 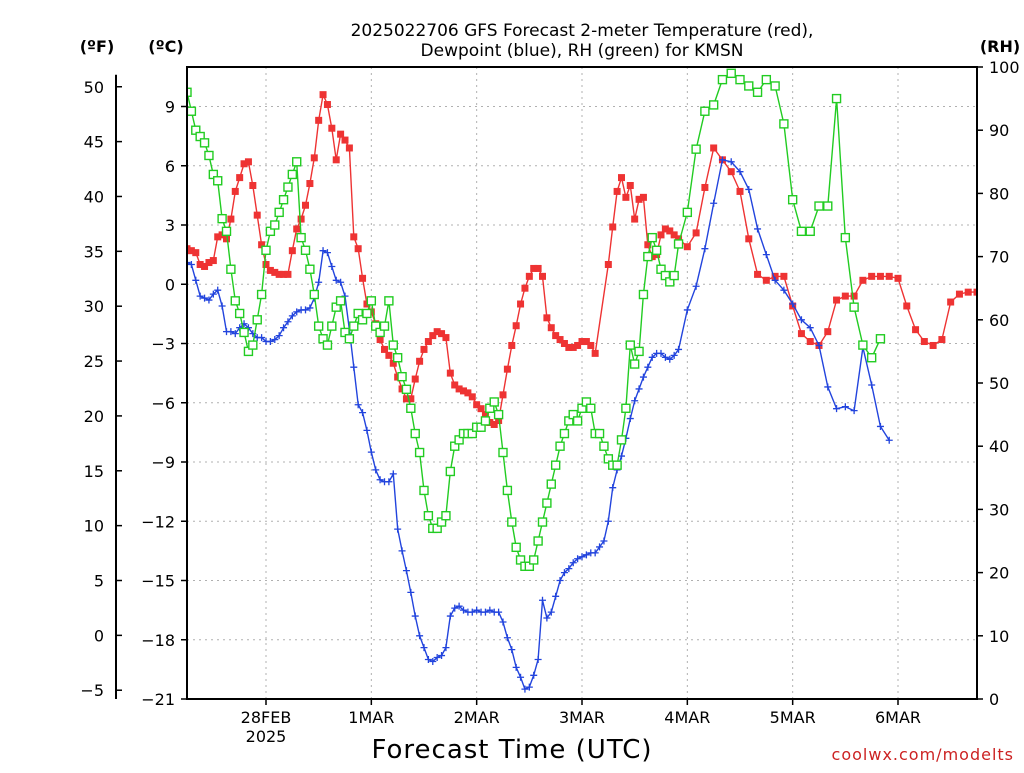 What do you see at coordinates (477, 717) in the screenshot?
I see `x-tick-label: 2MAR` at bounding box center [477, 717].